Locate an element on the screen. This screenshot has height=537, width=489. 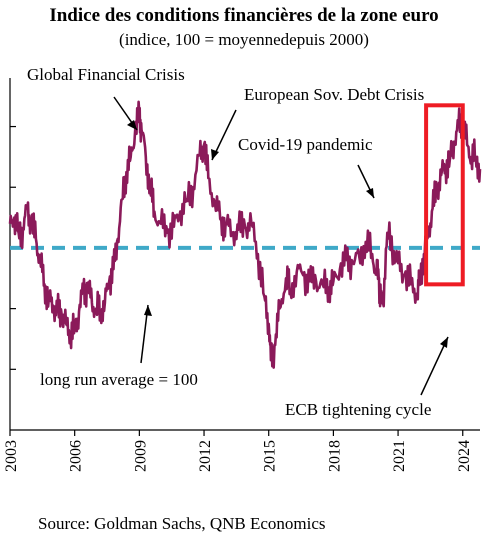
x-axis-ticks: 2003 2006 2009 2012 2015 2018 2021 2024 is located at coordinates (238, 451).